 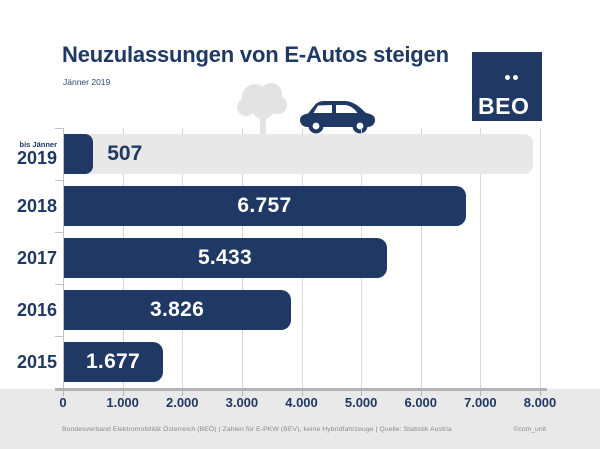 What do you see at coordinates (87, 82) in the screenshot?
I see `subtitle: Jänner 2019` at bounding box center [87, 82].